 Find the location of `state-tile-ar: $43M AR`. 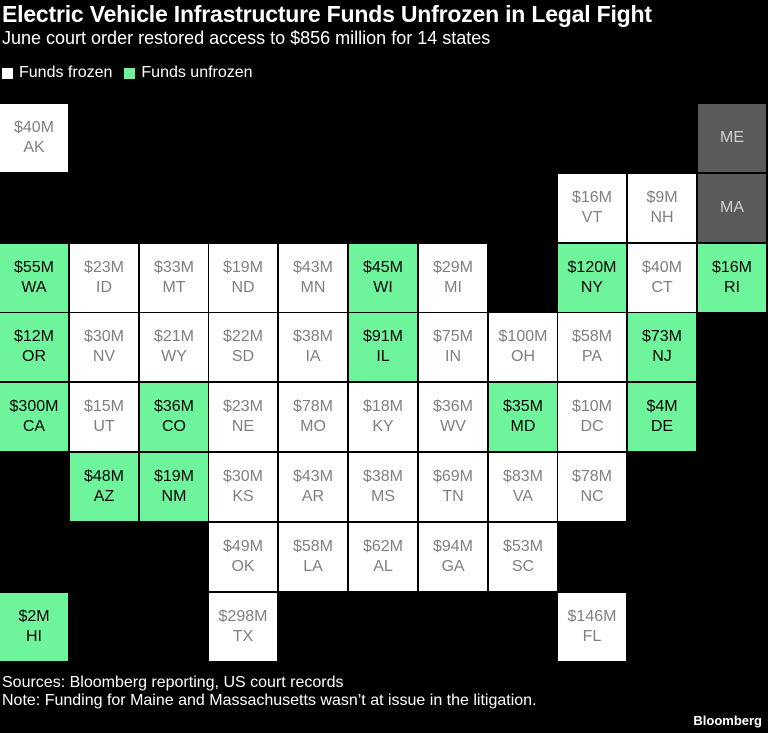

state-tile-ar: $43M AR is located at coordinates (313, 487).